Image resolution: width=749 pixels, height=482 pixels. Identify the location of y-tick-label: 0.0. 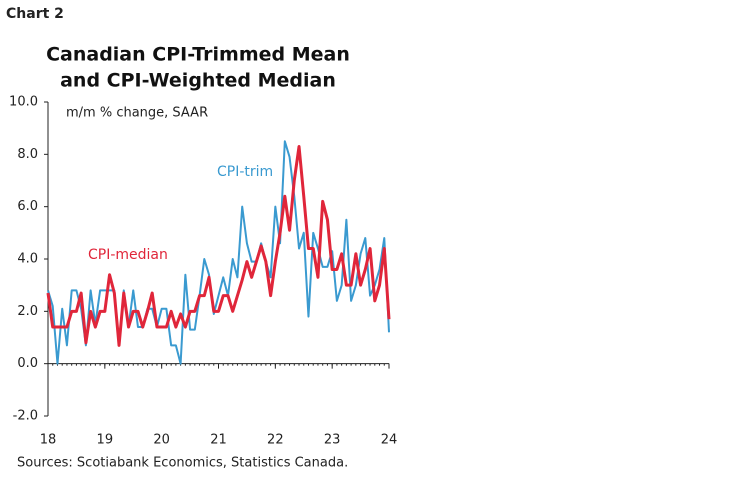
(27, 363).